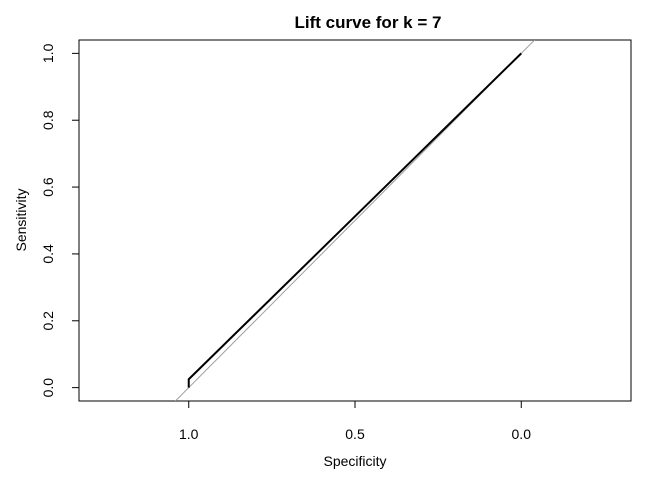  I want to click on y-tick-label: 0.0, so click(48, 388).